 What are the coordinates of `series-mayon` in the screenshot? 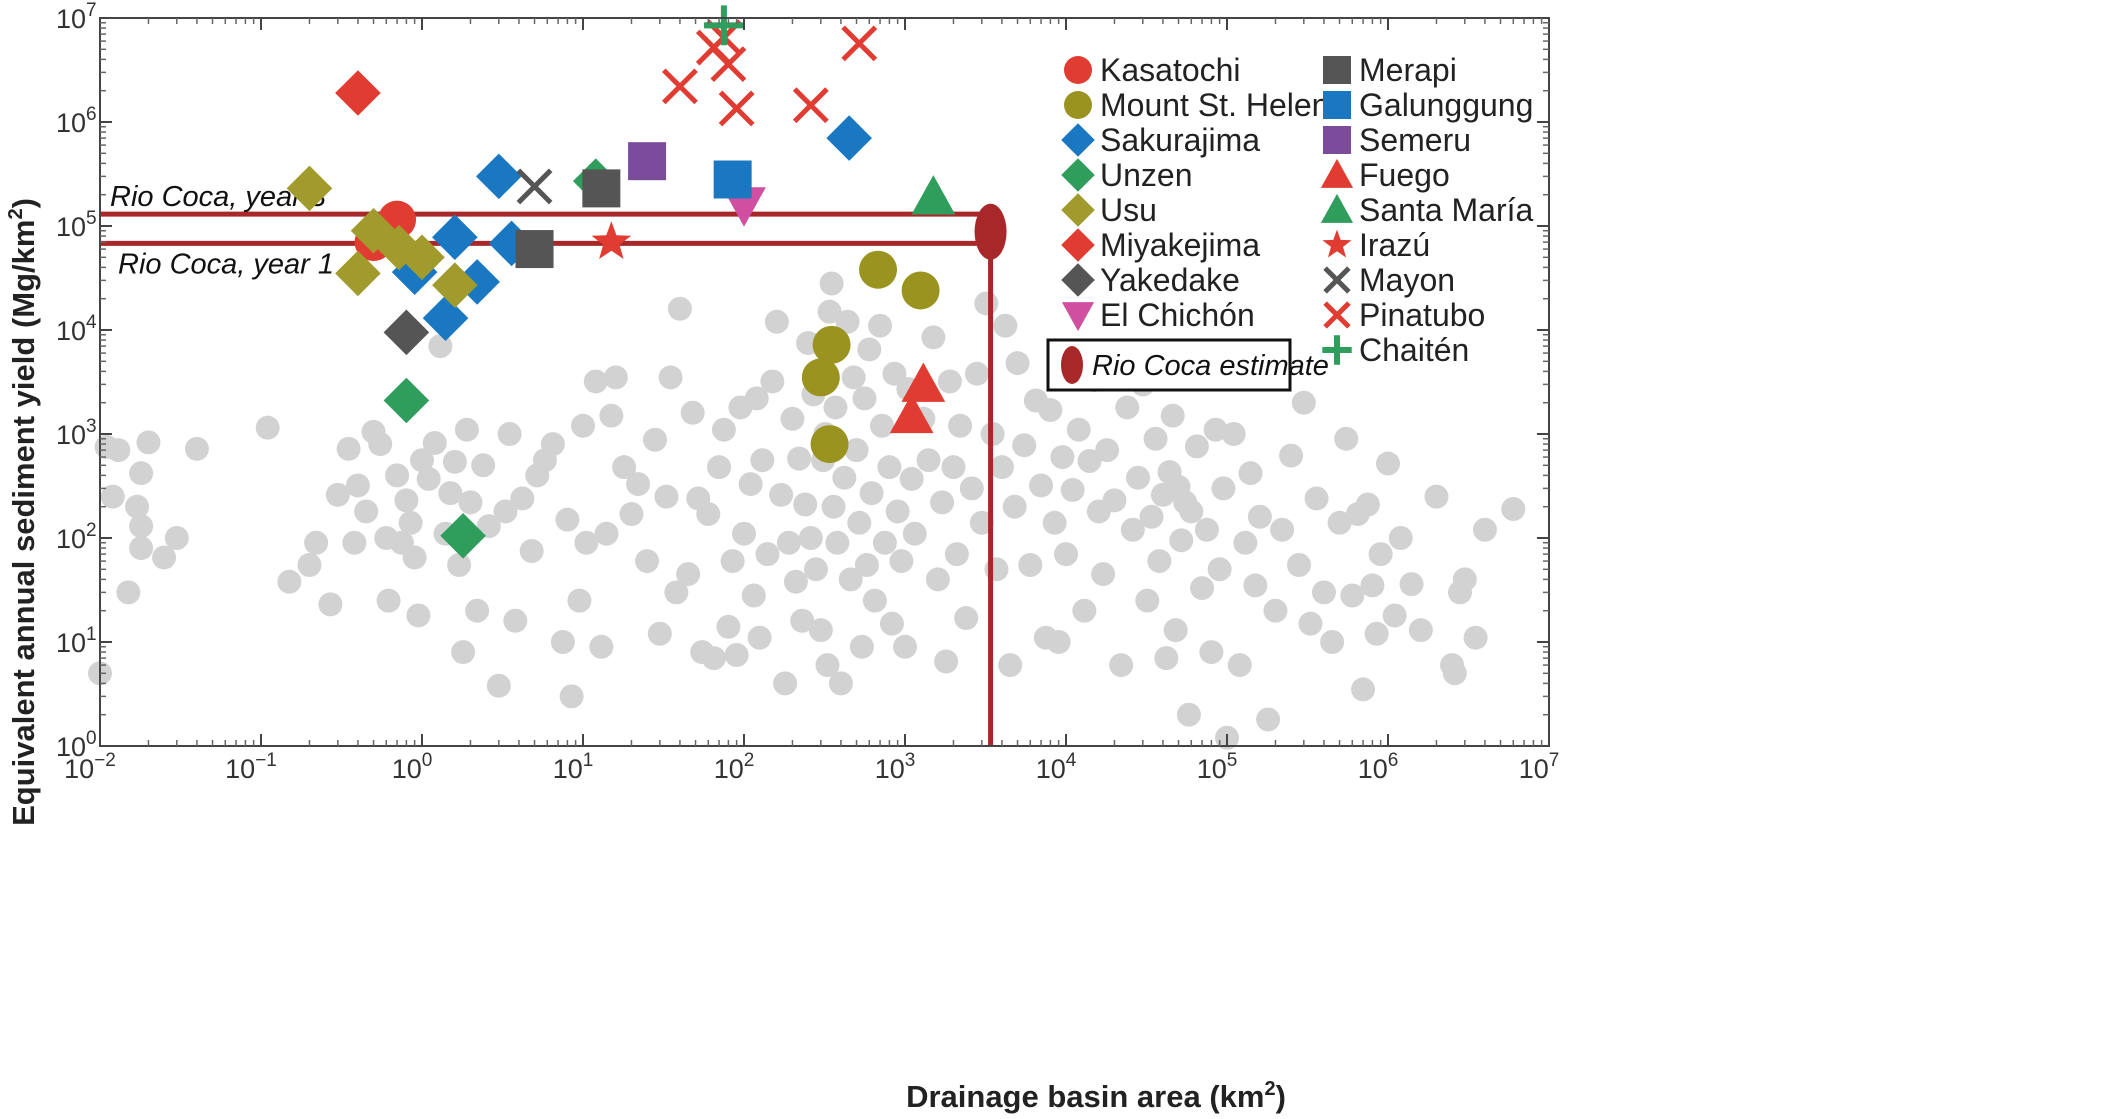 It's located at (534, 186).